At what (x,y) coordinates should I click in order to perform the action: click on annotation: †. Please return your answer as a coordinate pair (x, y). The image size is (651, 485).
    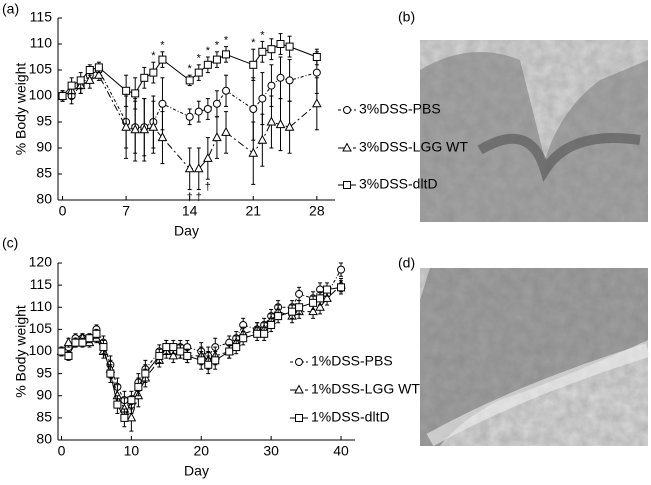
    Looking at the image, I should click on (190, 198).